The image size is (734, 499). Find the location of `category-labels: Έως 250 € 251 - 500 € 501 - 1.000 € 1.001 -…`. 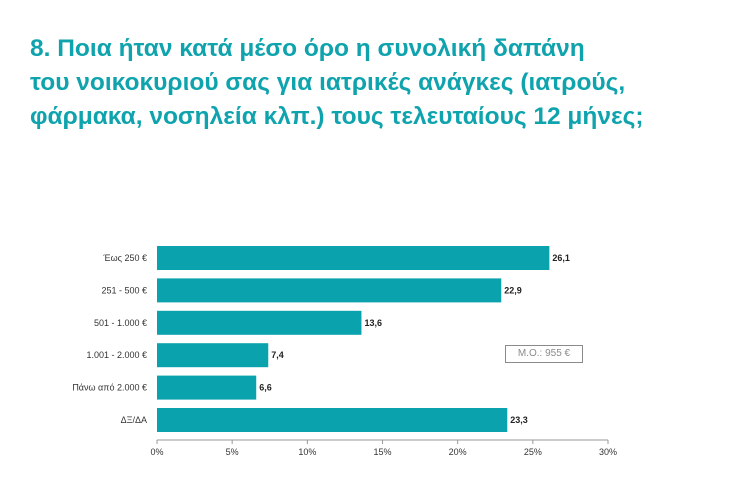

category-labels: Έως 250 € 251 - 500 € 501 - 1.000 € 1.001 -… is located at coordinates (109, 339).